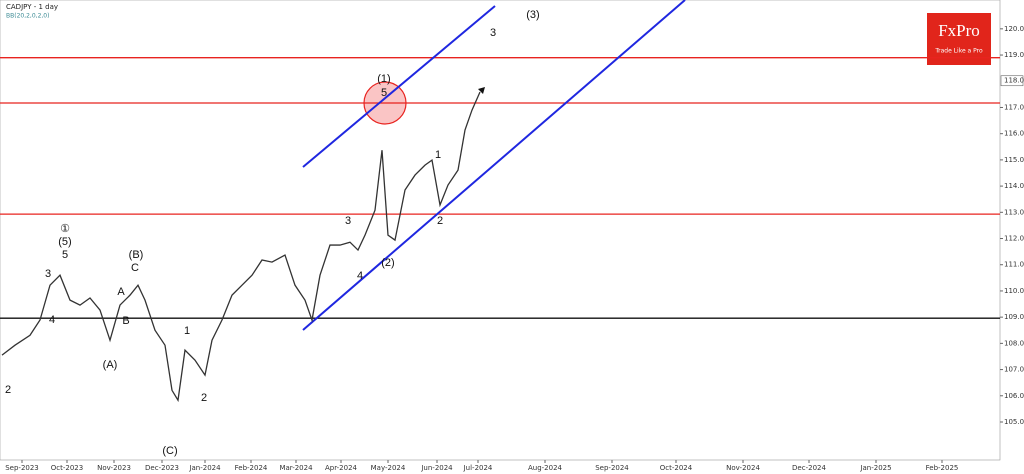 This screenshot has height=474, width=1024. I want to click on logo-box, so click(959, 39).